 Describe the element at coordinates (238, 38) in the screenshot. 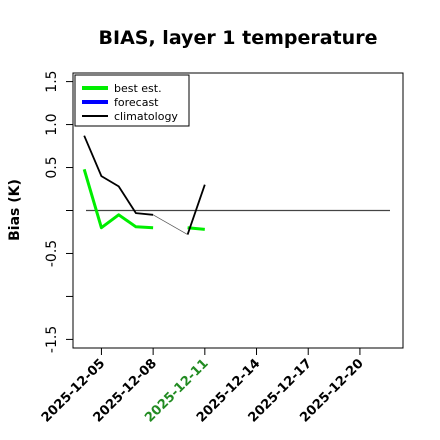

I see `chart-title: BIAS, layer 1 temperature` at that location.